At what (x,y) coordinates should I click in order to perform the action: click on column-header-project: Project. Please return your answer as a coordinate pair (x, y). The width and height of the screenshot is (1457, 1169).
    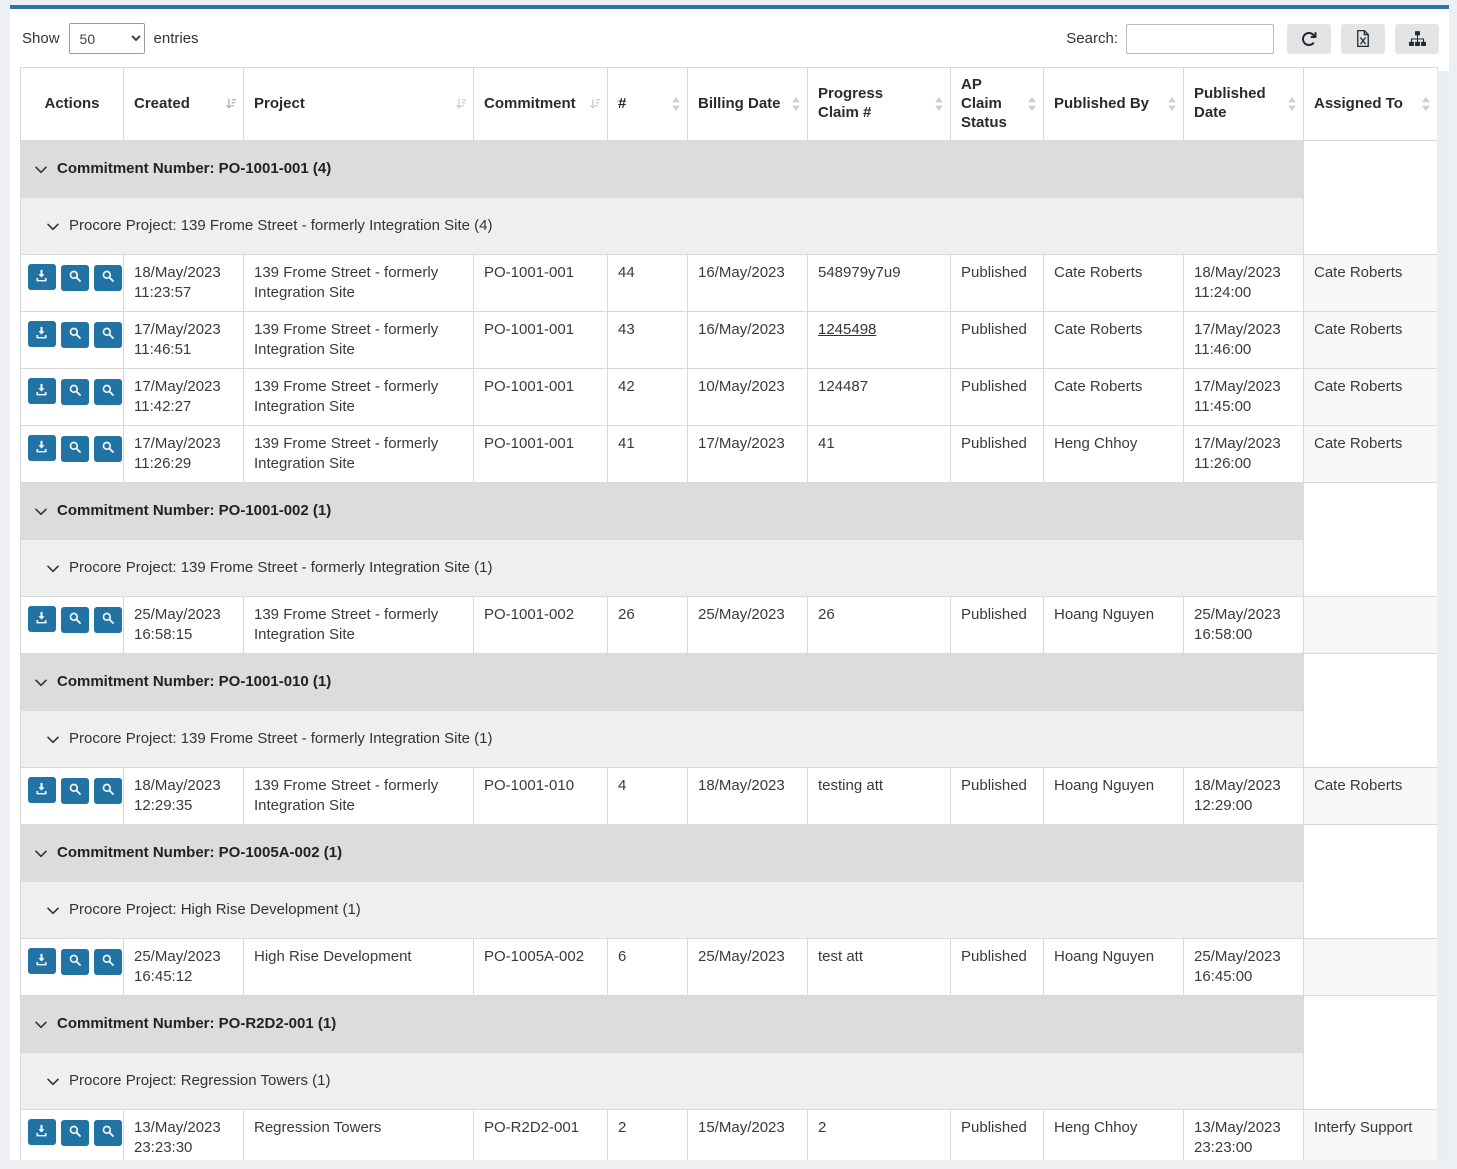
    Looking at the image, I should click on (358, 104).